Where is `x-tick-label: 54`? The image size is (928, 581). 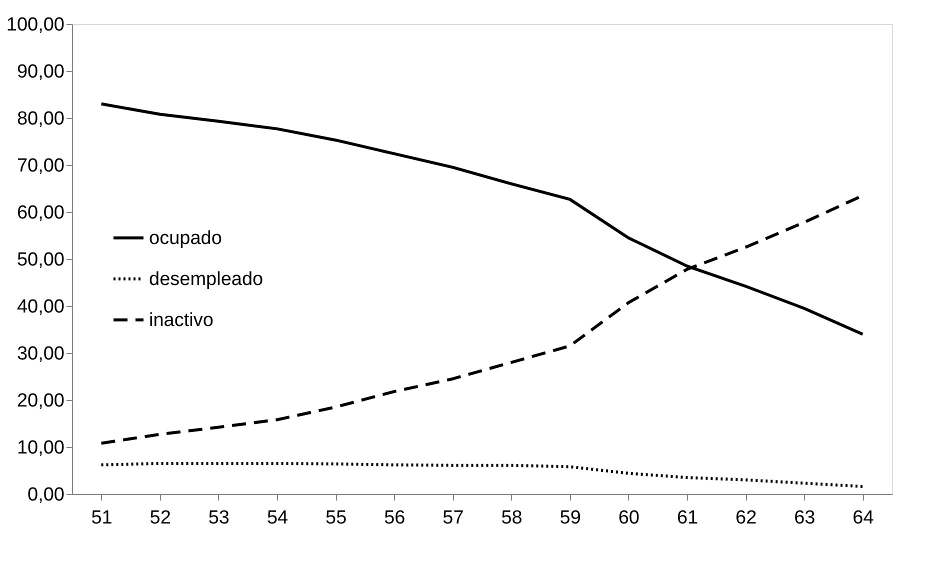 x-tick-label: 54 is located at coordinates (277, 518).